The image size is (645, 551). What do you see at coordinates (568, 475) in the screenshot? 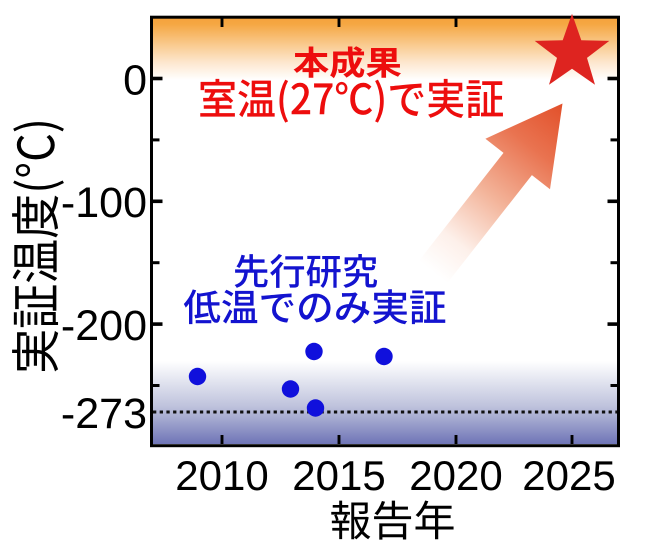
I see `svg-text: 2025` at bounding box center [568, 475].